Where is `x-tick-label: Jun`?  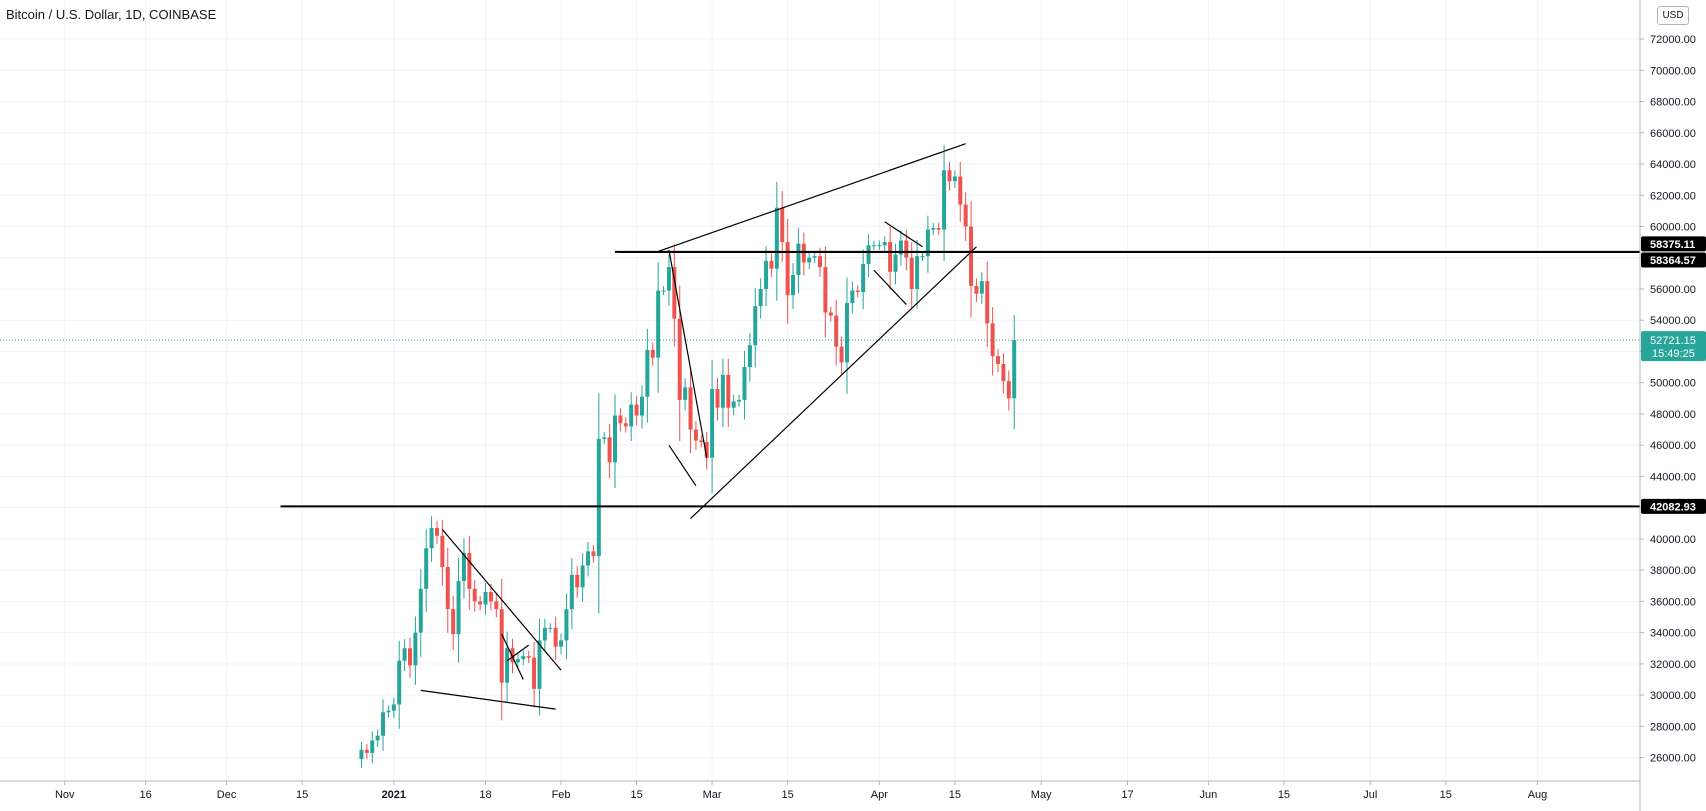 x-tick-label: Jun is located at coordinates (1209, 795).